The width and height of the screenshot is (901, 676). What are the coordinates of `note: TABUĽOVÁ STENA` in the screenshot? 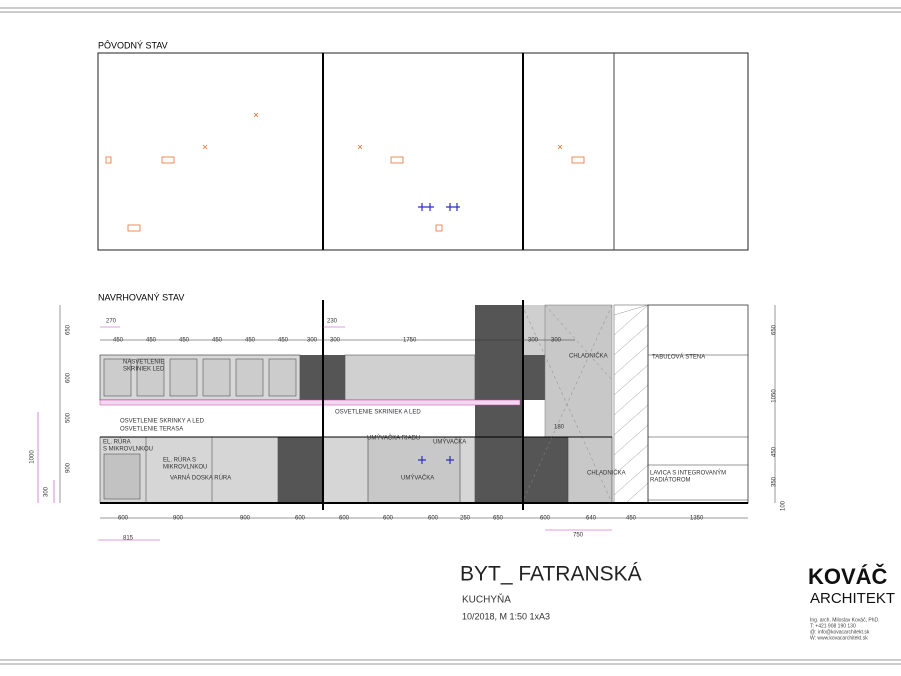 It's located at (678, 357).